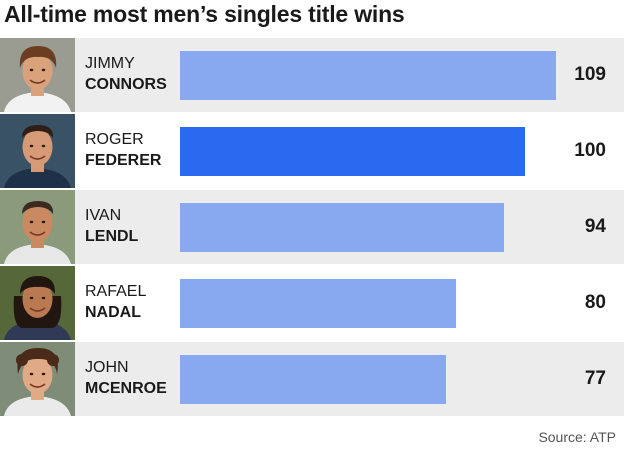 The height and width of the screenshot is (450, 624). What do you see at coordinates (123, 150) in the screenshot?
I see `category-label: ROGER FEDERER` at bounding box center [123, 150].